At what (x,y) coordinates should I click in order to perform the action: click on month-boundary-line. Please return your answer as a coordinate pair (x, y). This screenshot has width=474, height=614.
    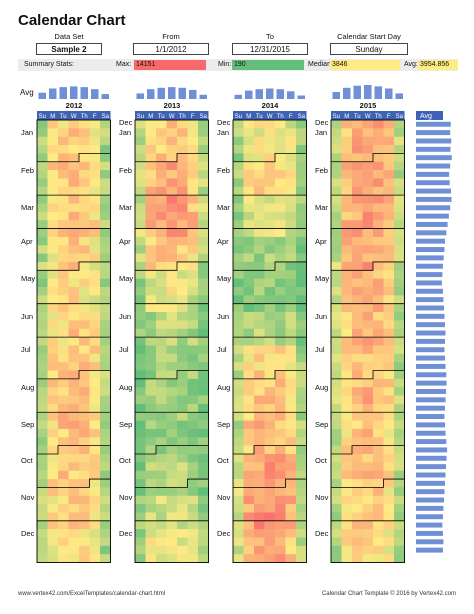
    Looking at the image, I should click on (368, 375).